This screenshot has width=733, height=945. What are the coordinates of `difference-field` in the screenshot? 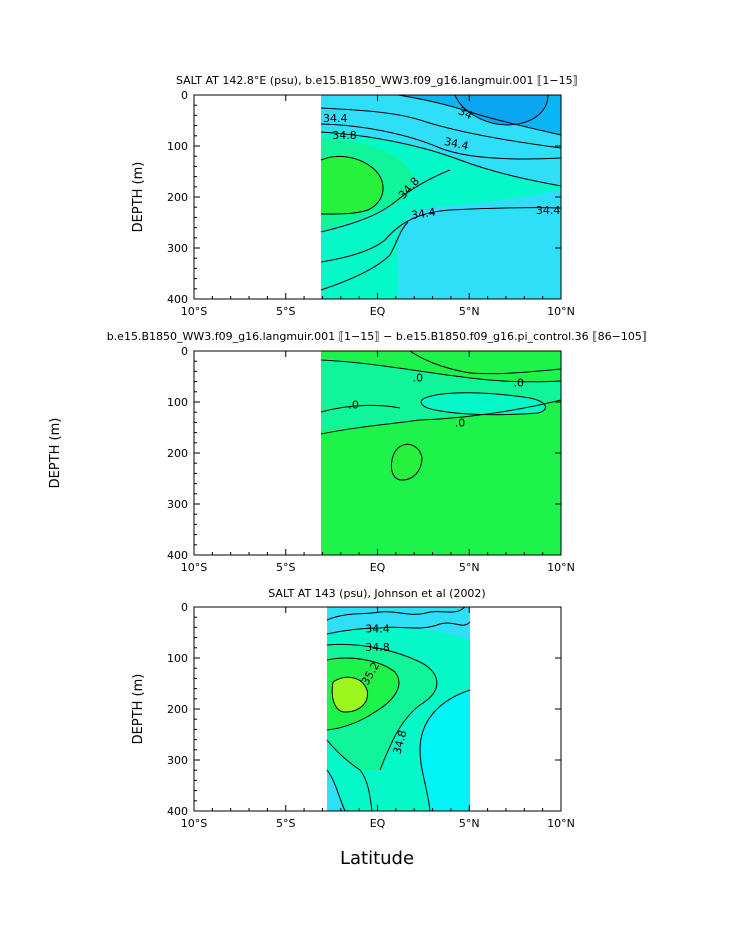 It's located at (440, 453).